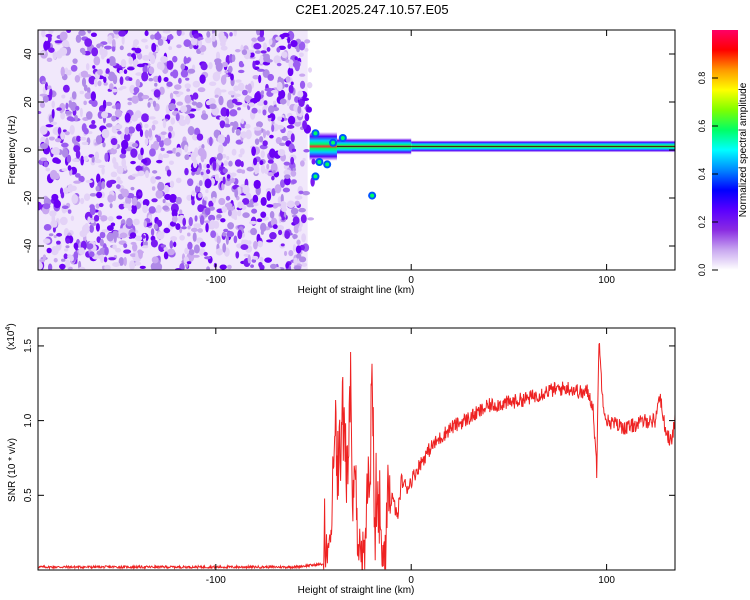  What do you see at coordinates (702, 174) in the screenshot?
I see `colorbar-tick-label: 0.4` at bounding box center [702, 174].